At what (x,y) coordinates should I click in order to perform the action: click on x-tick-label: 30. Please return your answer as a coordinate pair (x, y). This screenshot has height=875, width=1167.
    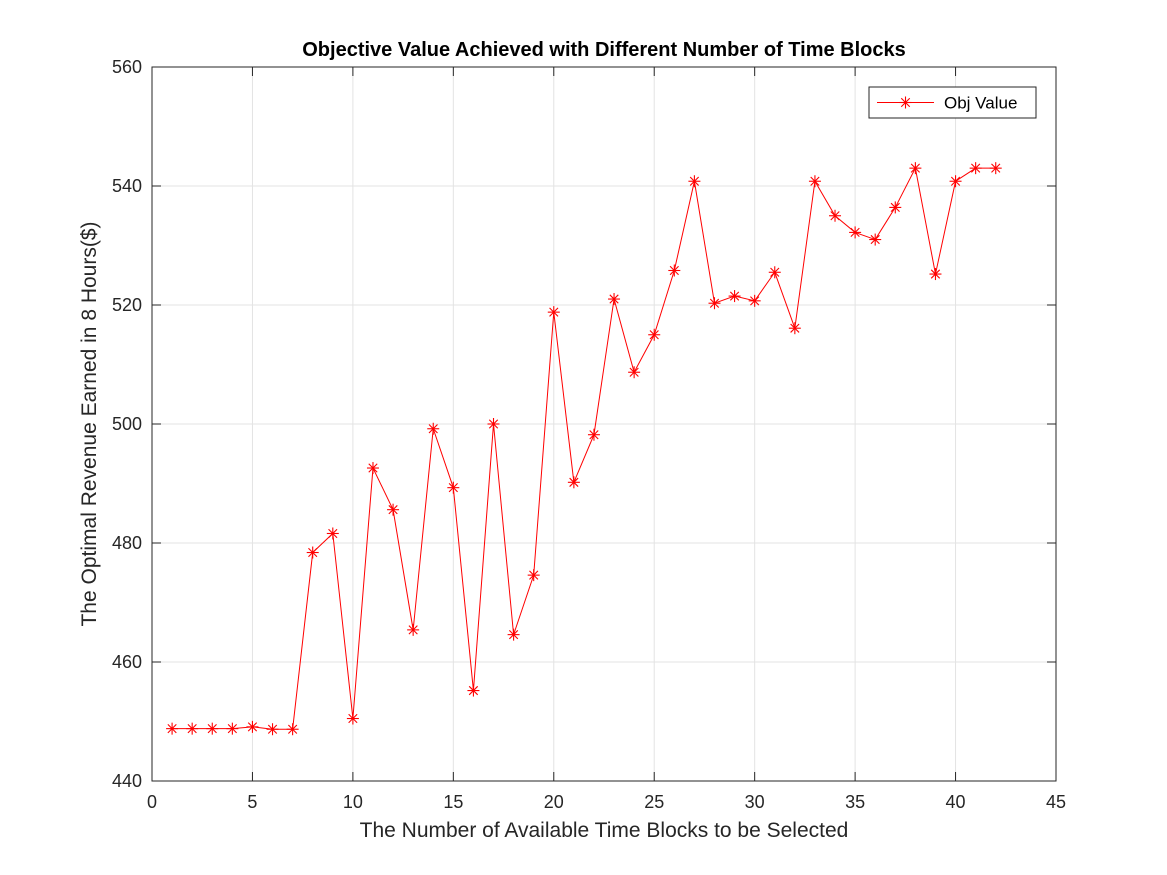
    Looking at the image, I should click on (755, 802).